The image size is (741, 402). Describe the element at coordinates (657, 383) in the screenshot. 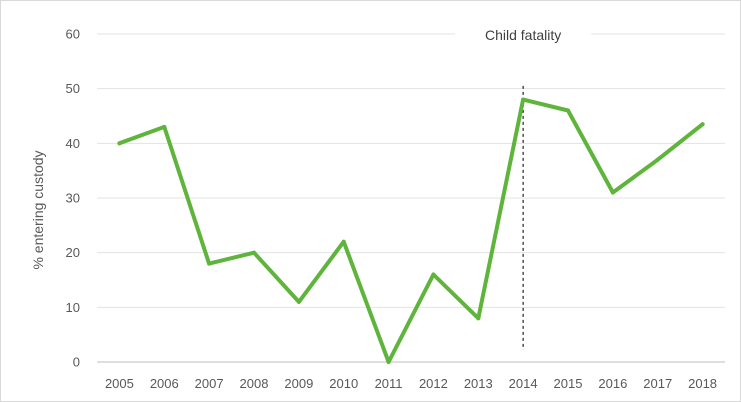

I see `x-tick-label: 2017` at that location.